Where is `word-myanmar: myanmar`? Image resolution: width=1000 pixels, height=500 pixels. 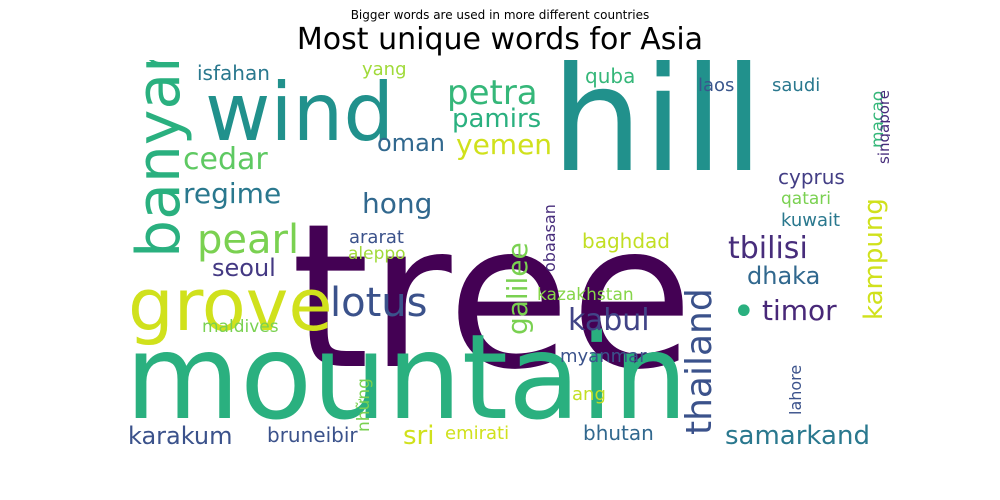 word-myanmar: myanmar is located at coordinates (603, 356).